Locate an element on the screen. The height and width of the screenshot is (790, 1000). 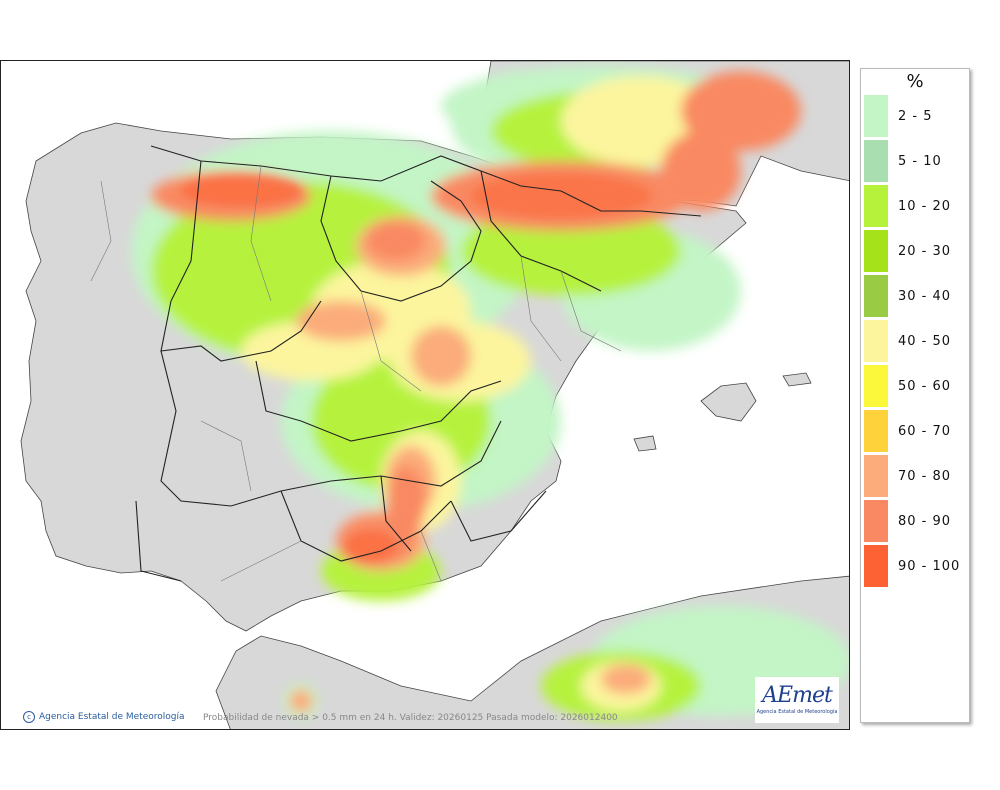
copyright-text: Agencia Estatal de Meteorología is located at coordinates (112, 717).